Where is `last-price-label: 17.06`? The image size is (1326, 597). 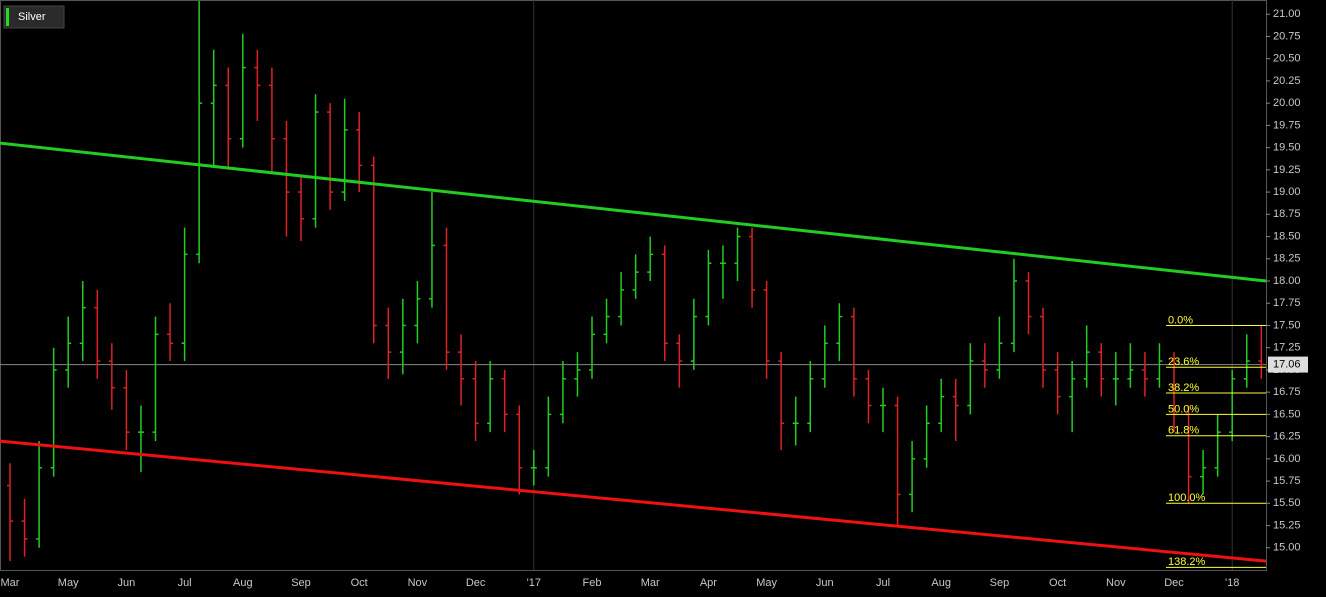
last-price-label: 17.06 is located at coordinates (1287, 364).